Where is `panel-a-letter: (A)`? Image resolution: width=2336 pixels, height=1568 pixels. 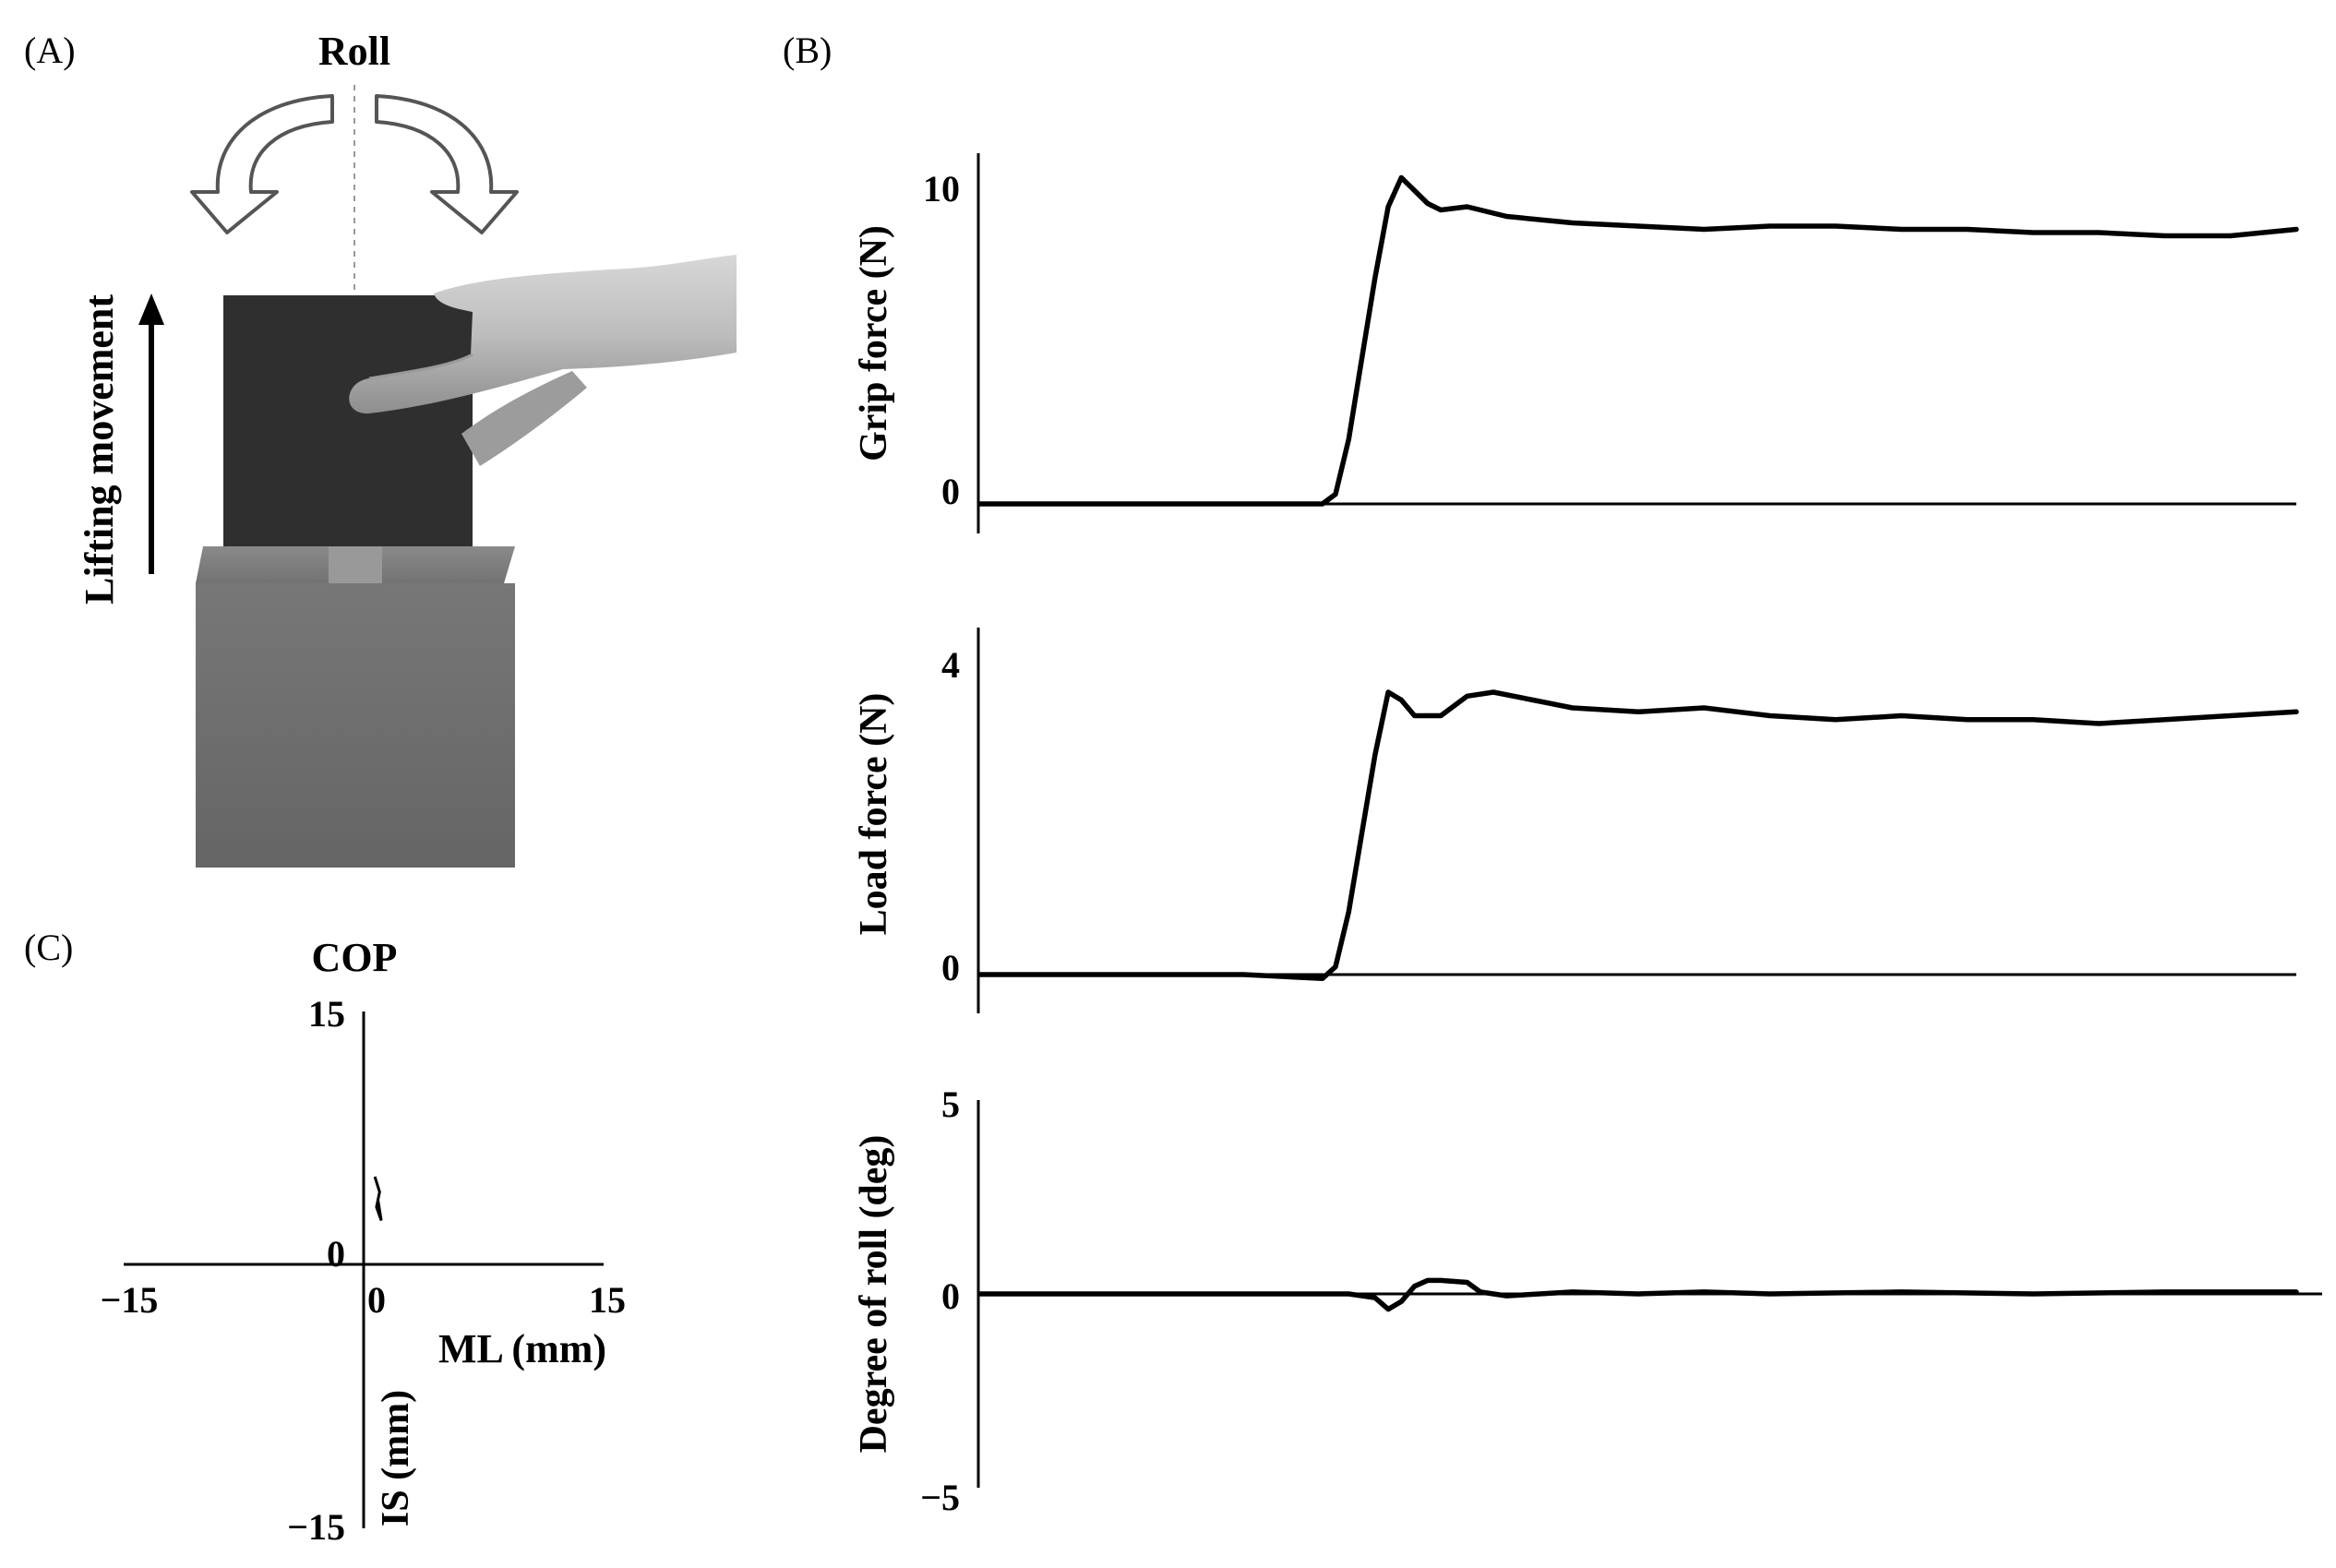 panel-a-letter: (A) is located at coordinates (50, 50).